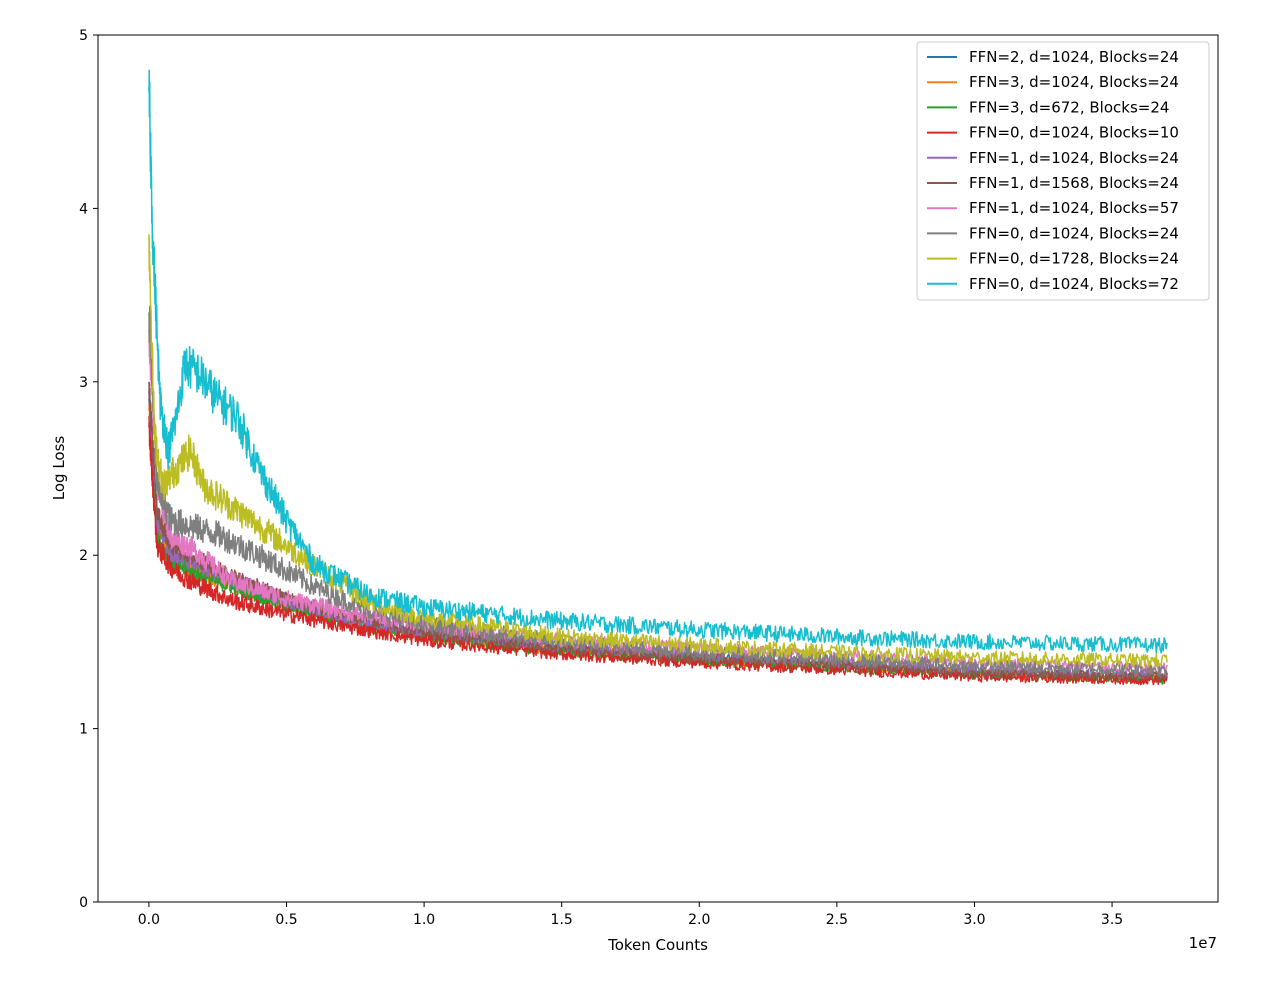  What do you see at coordinates (1069, 107) in the screenshot?
I see `legend-label: FFN=3, d=672, Blocks=24` at bounding box center [1069, 107].